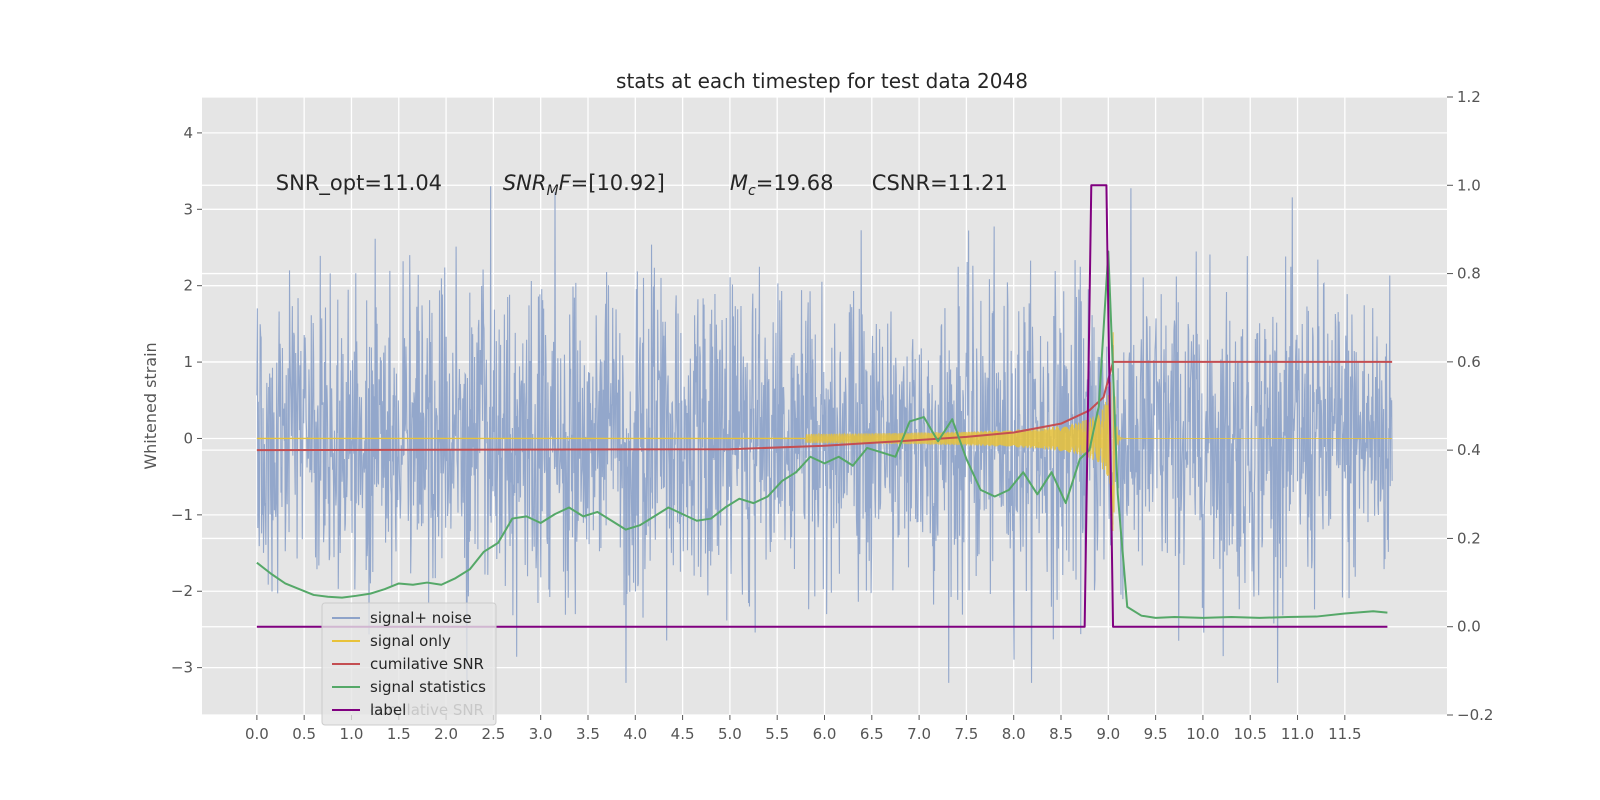 Image resolution: width=1600 pixels, height=800 pixels. Describe the element at coordinates (304, 734) in the screenshot. I see `x-tick-label: 0.5` at that location.